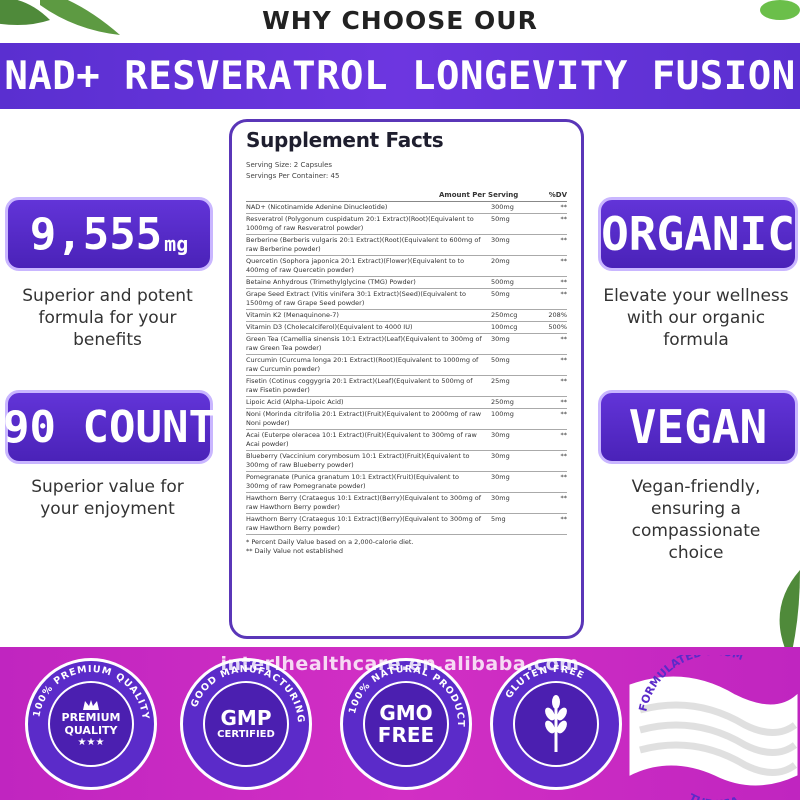 Image resolution: width=800 pixels, height=800 pixels. What do you see at coordinates (292, 315) in the screenshot?
I see `ingredient-name: Vitamin K2 (Menaquinone-7)` at bounding box center [292, 315].